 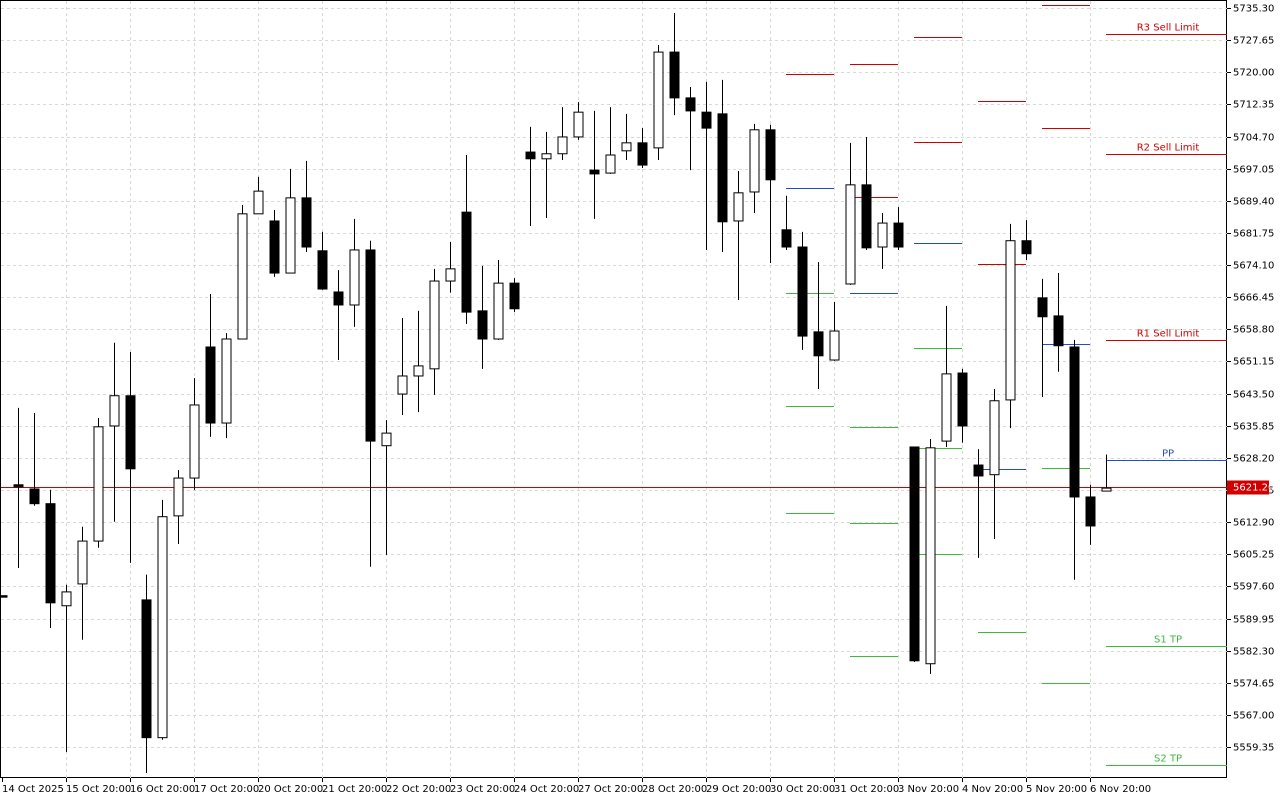 What do you see at coordinates (1253, 202) in the screenshot?
I see `y-tick-label: 5689.40` at bounding box center [1253, 202].